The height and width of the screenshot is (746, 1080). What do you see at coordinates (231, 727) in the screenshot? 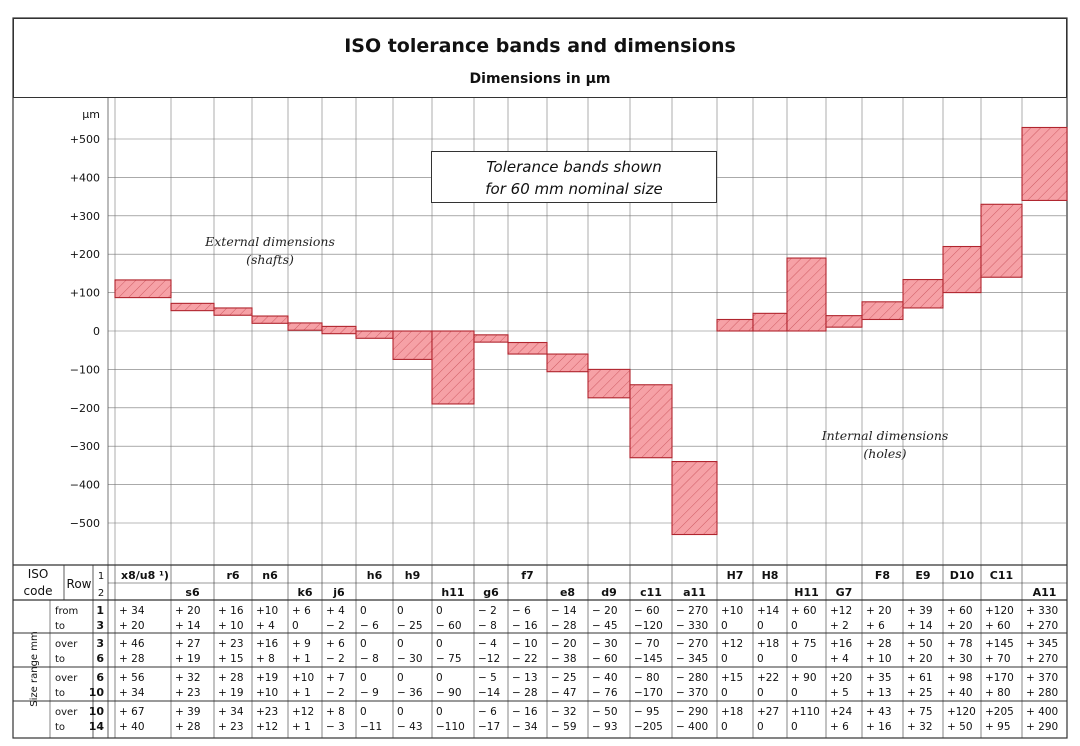
I see `deviation-lower: + 23` at bounding box center [231, 727].